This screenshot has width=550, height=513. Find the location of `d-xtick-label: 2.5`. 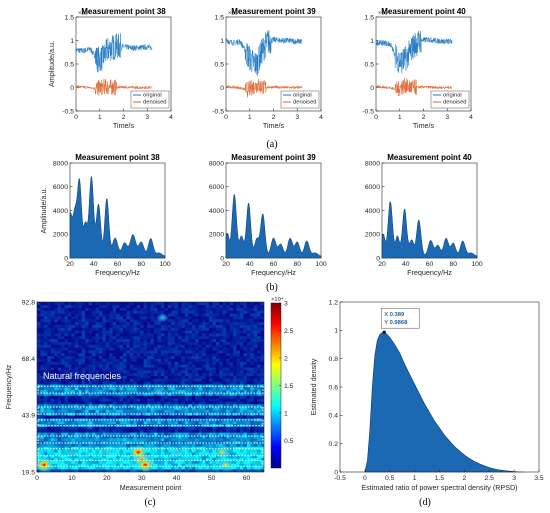

d-xtick-label: 2.5 is located at coordinates (490, 478).